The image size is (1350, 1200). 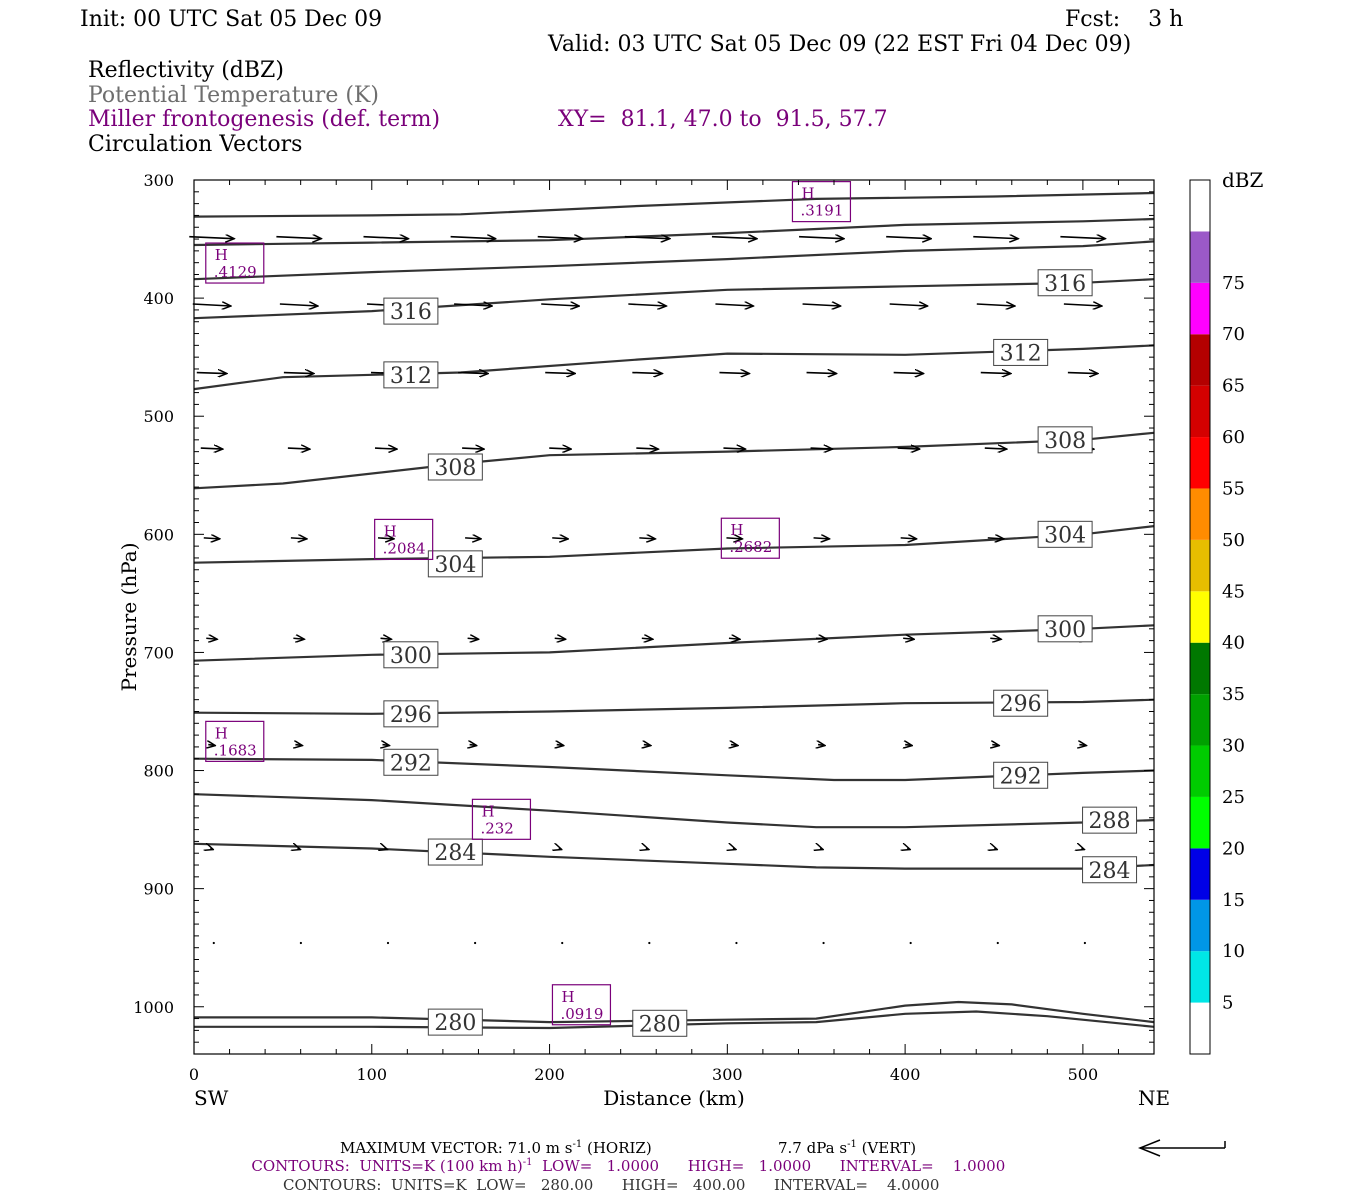 What do you see at coordinates (1065, 535) in the screenshot?
I see `theta-label: 304` at bounding box center [1065, 535].